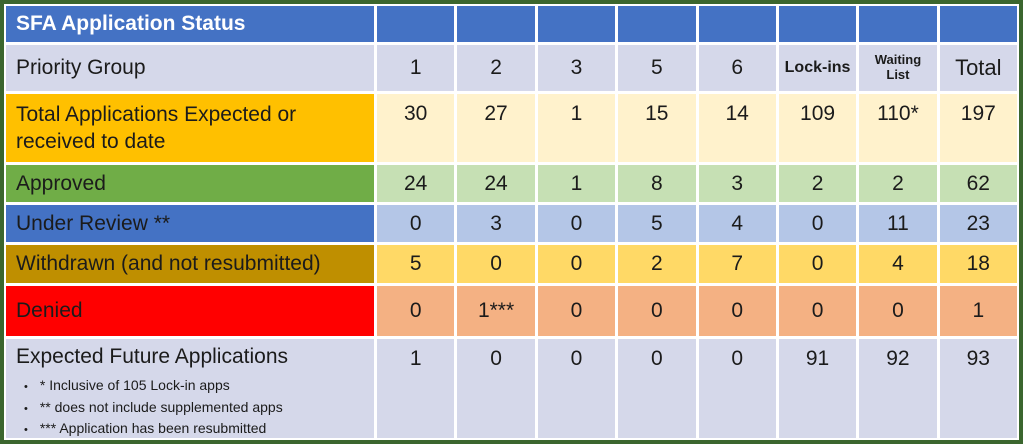  I want to click on value-cell: 92, so click(898, 388).